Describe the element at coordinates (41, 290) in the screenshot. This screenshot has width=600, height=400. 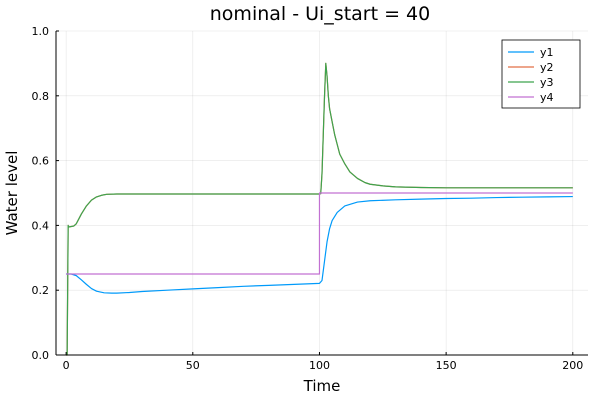
I see `y-tick-label: 0.2` at that location.